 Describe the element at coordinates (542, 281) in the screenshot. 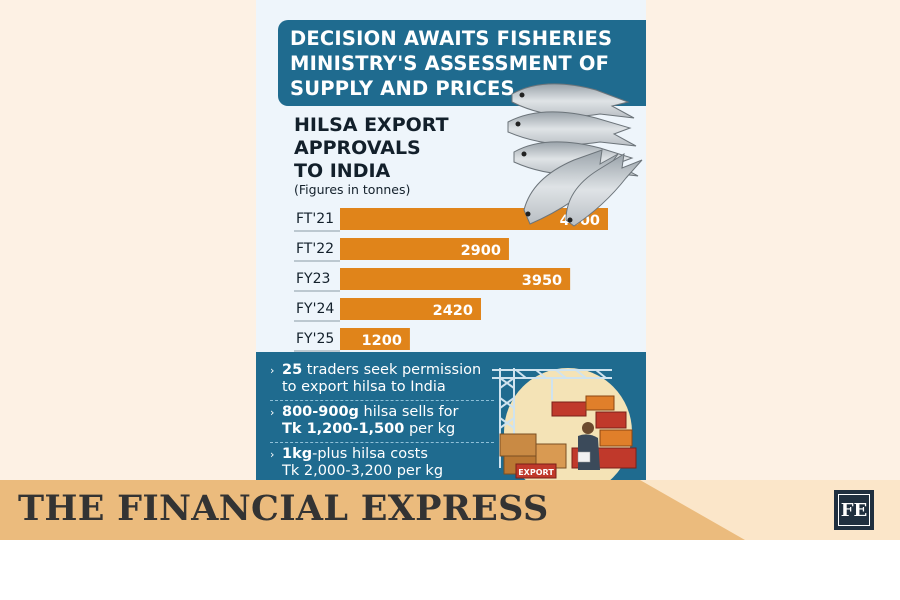

I see `bar-value-label: 3950` at that location.